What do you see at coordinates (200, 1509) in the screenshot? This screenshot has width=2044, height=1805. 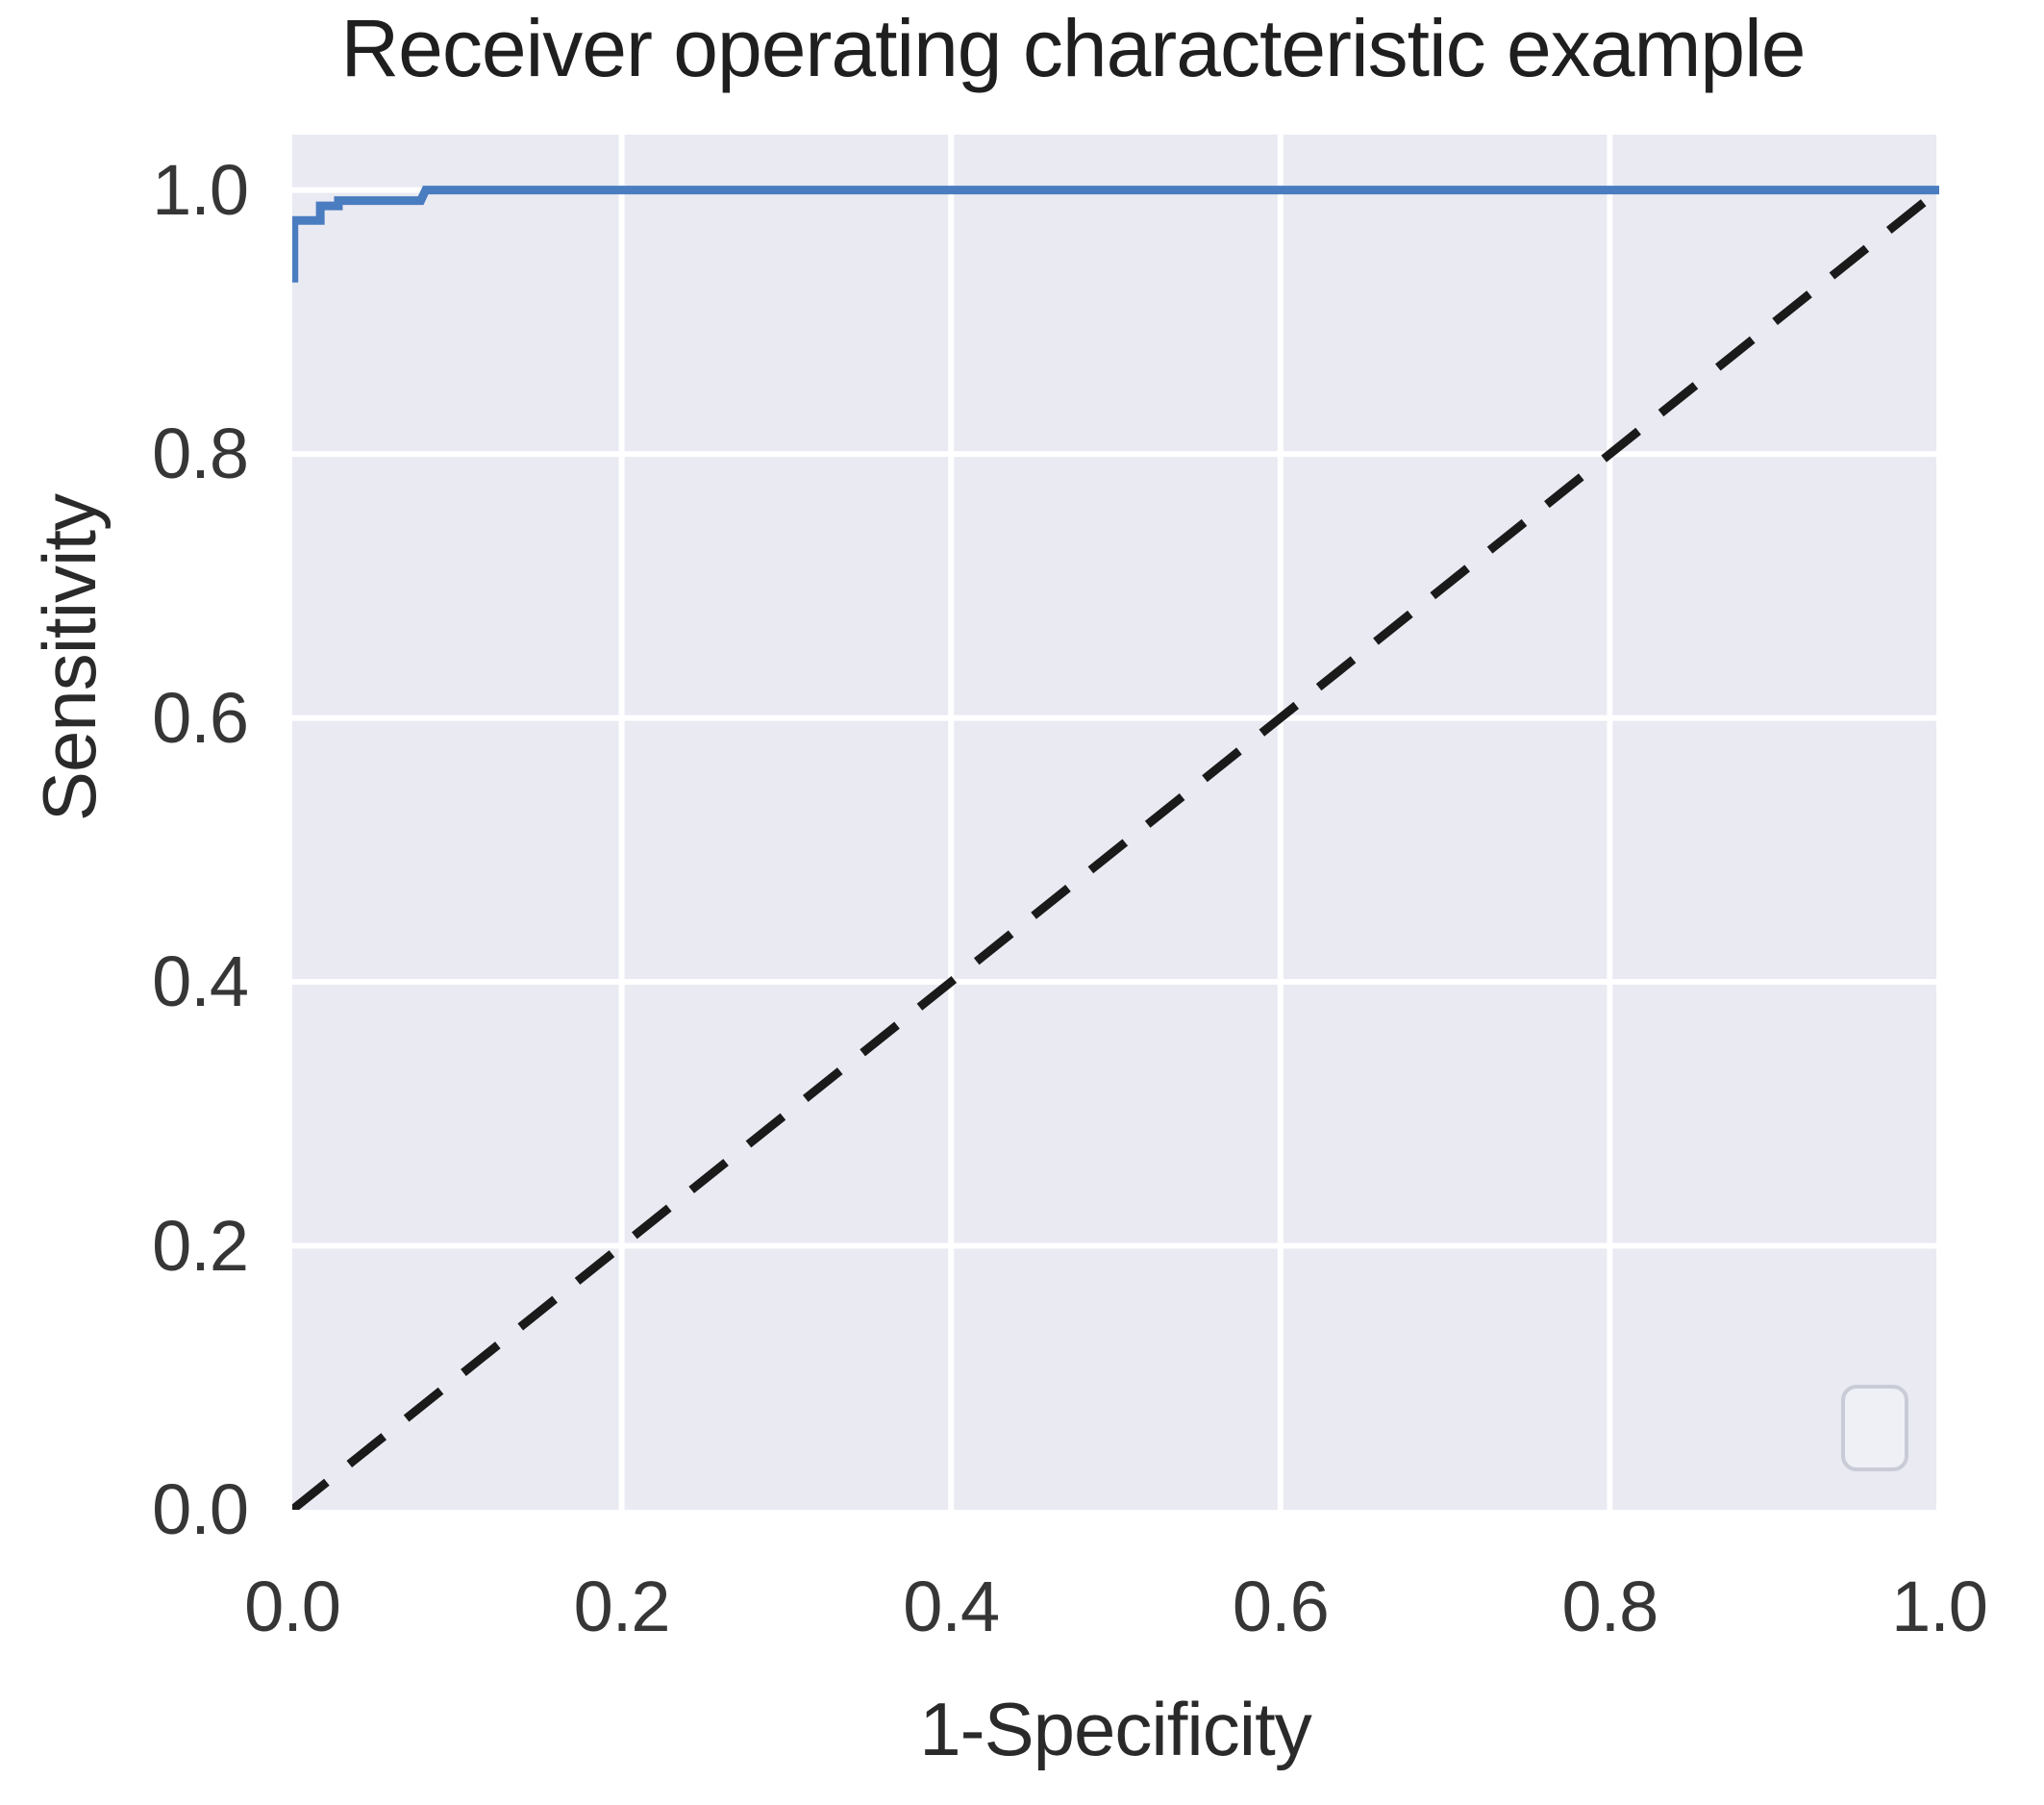 I see `y-tick-label: 0.0` at bounding box center [200, 1509].